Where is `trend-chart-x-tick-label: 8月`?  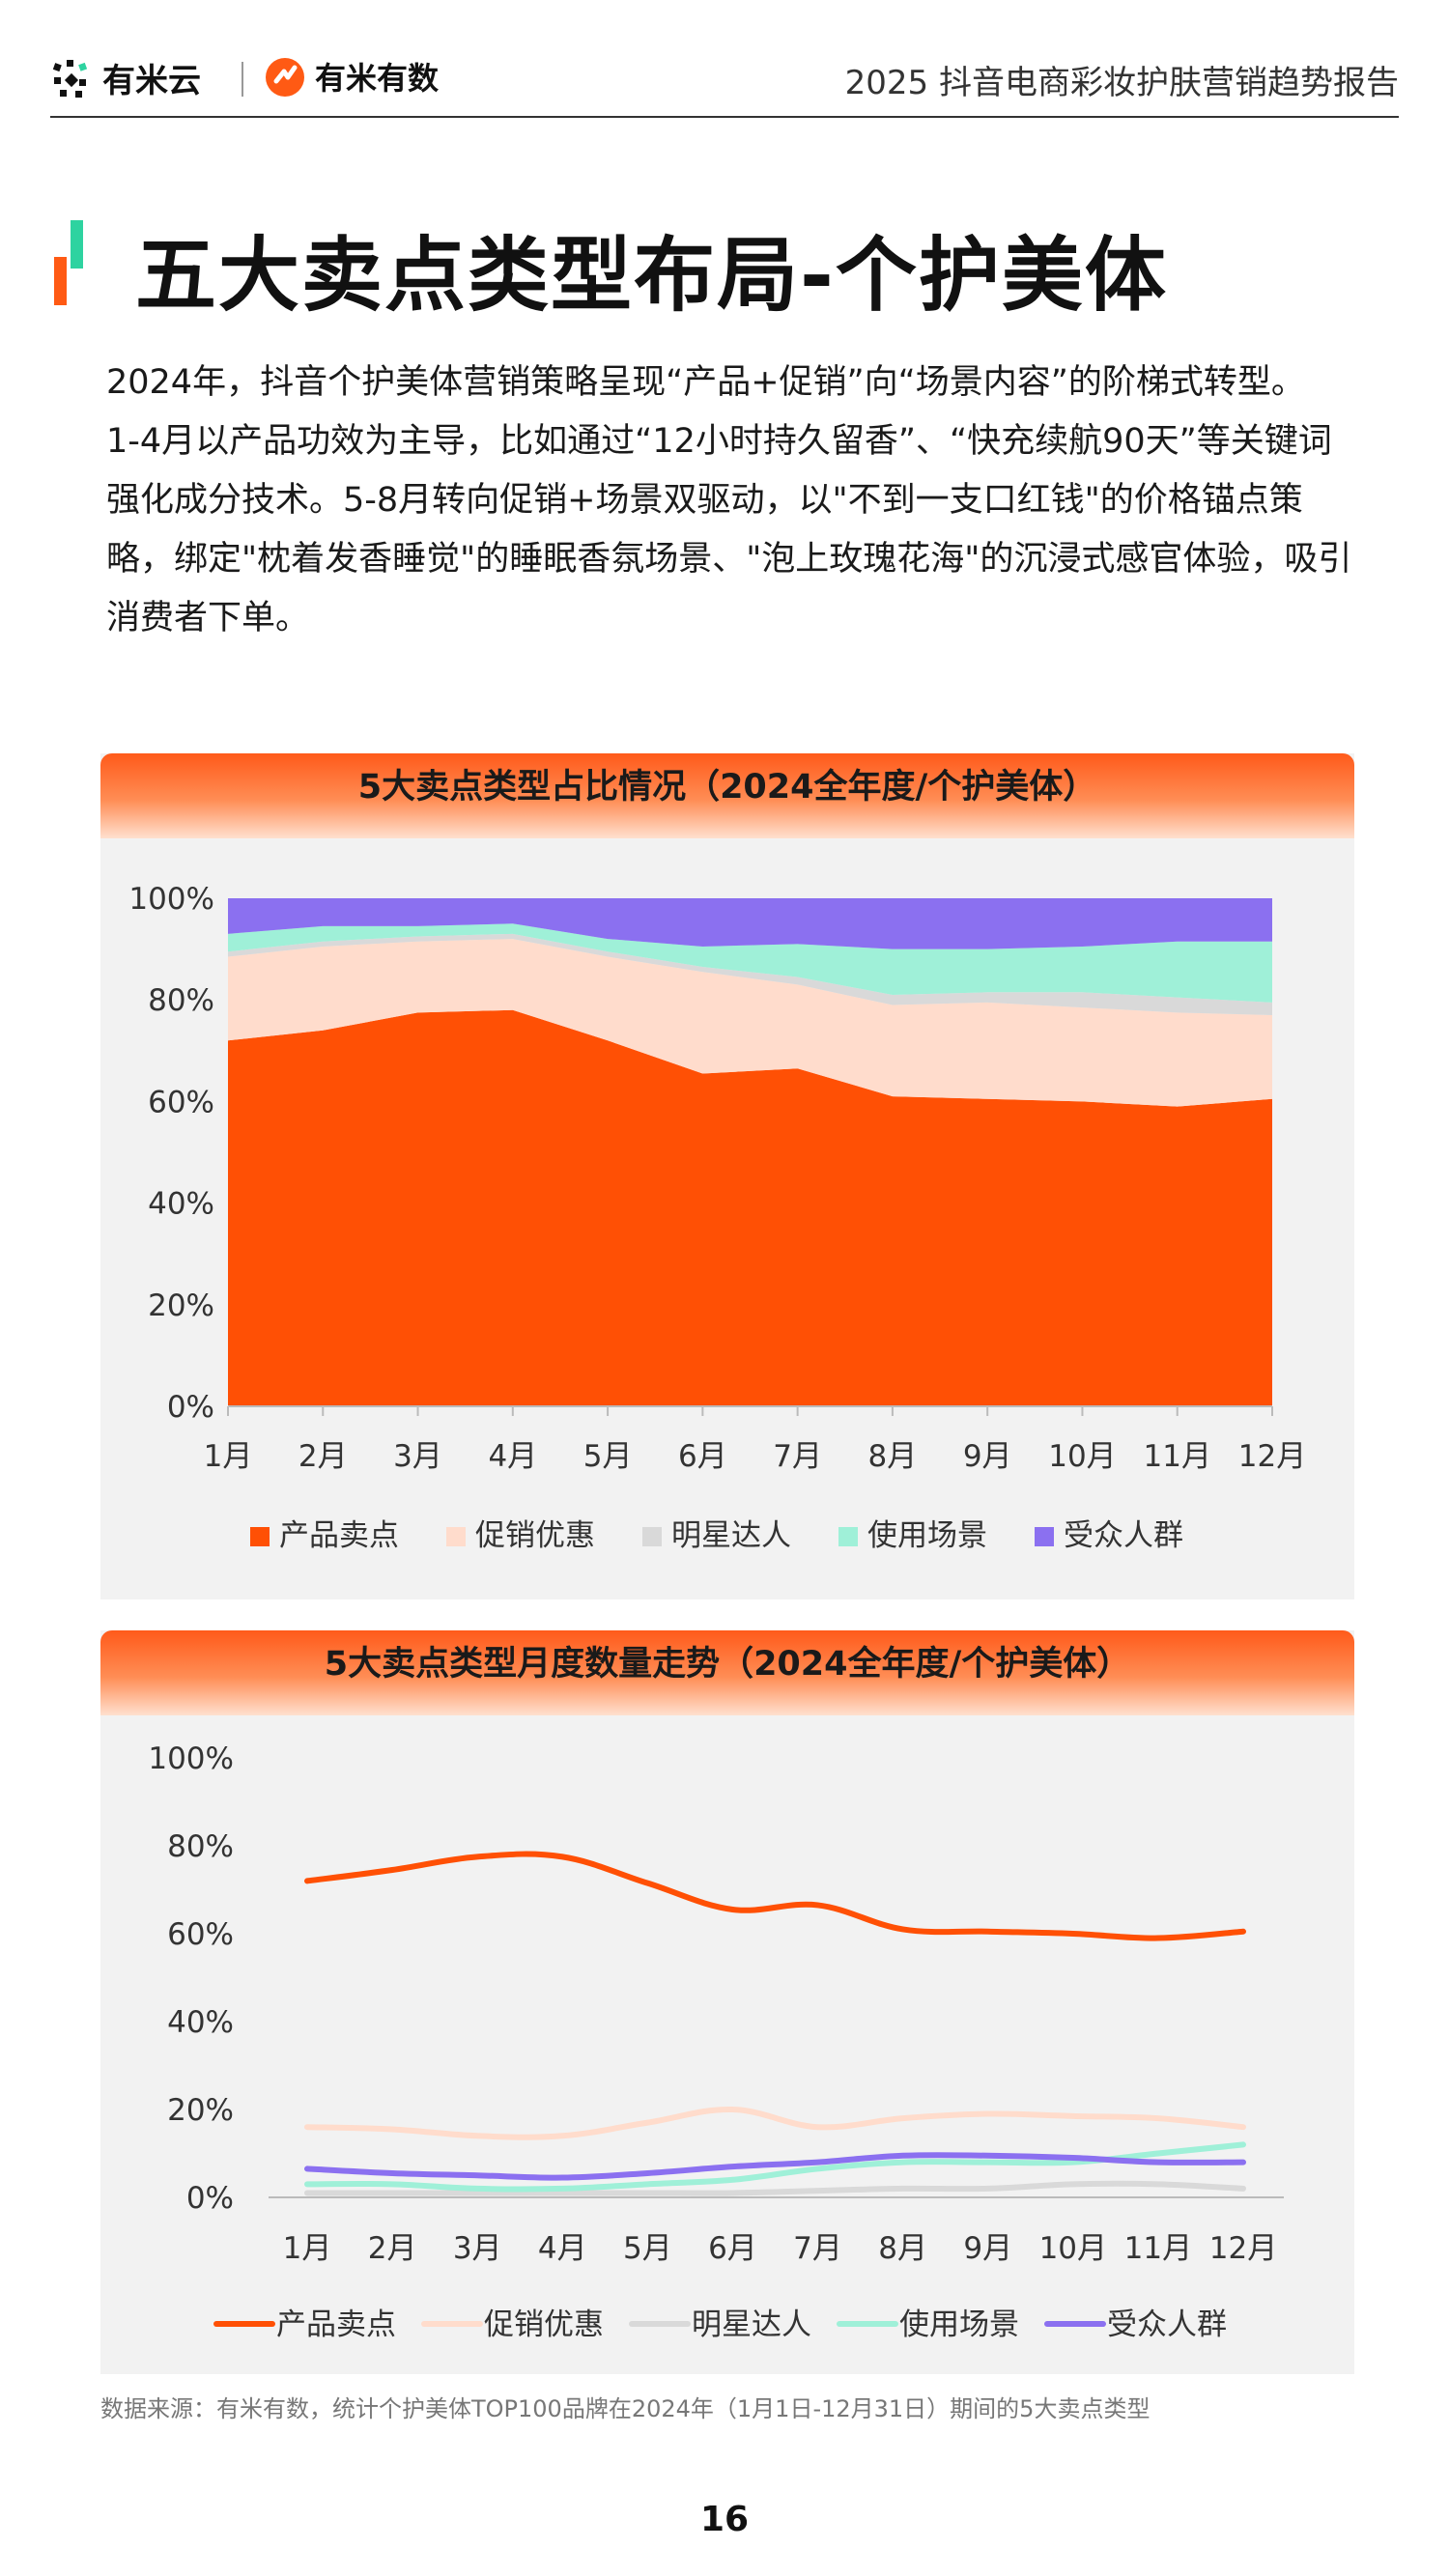
trend-chart-x-tick-label: 8月 is located at coordinates (902, 2248).